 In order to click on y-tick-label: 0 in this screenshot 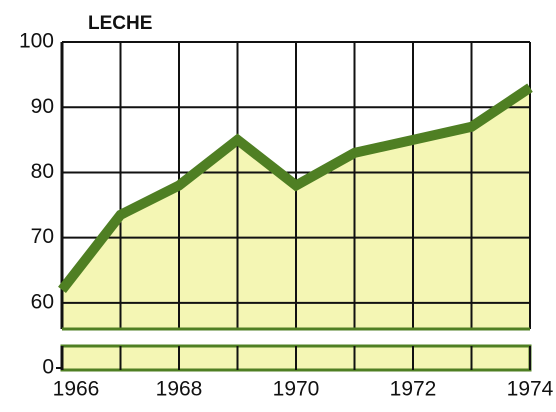, I will do `click(48, 367)`.